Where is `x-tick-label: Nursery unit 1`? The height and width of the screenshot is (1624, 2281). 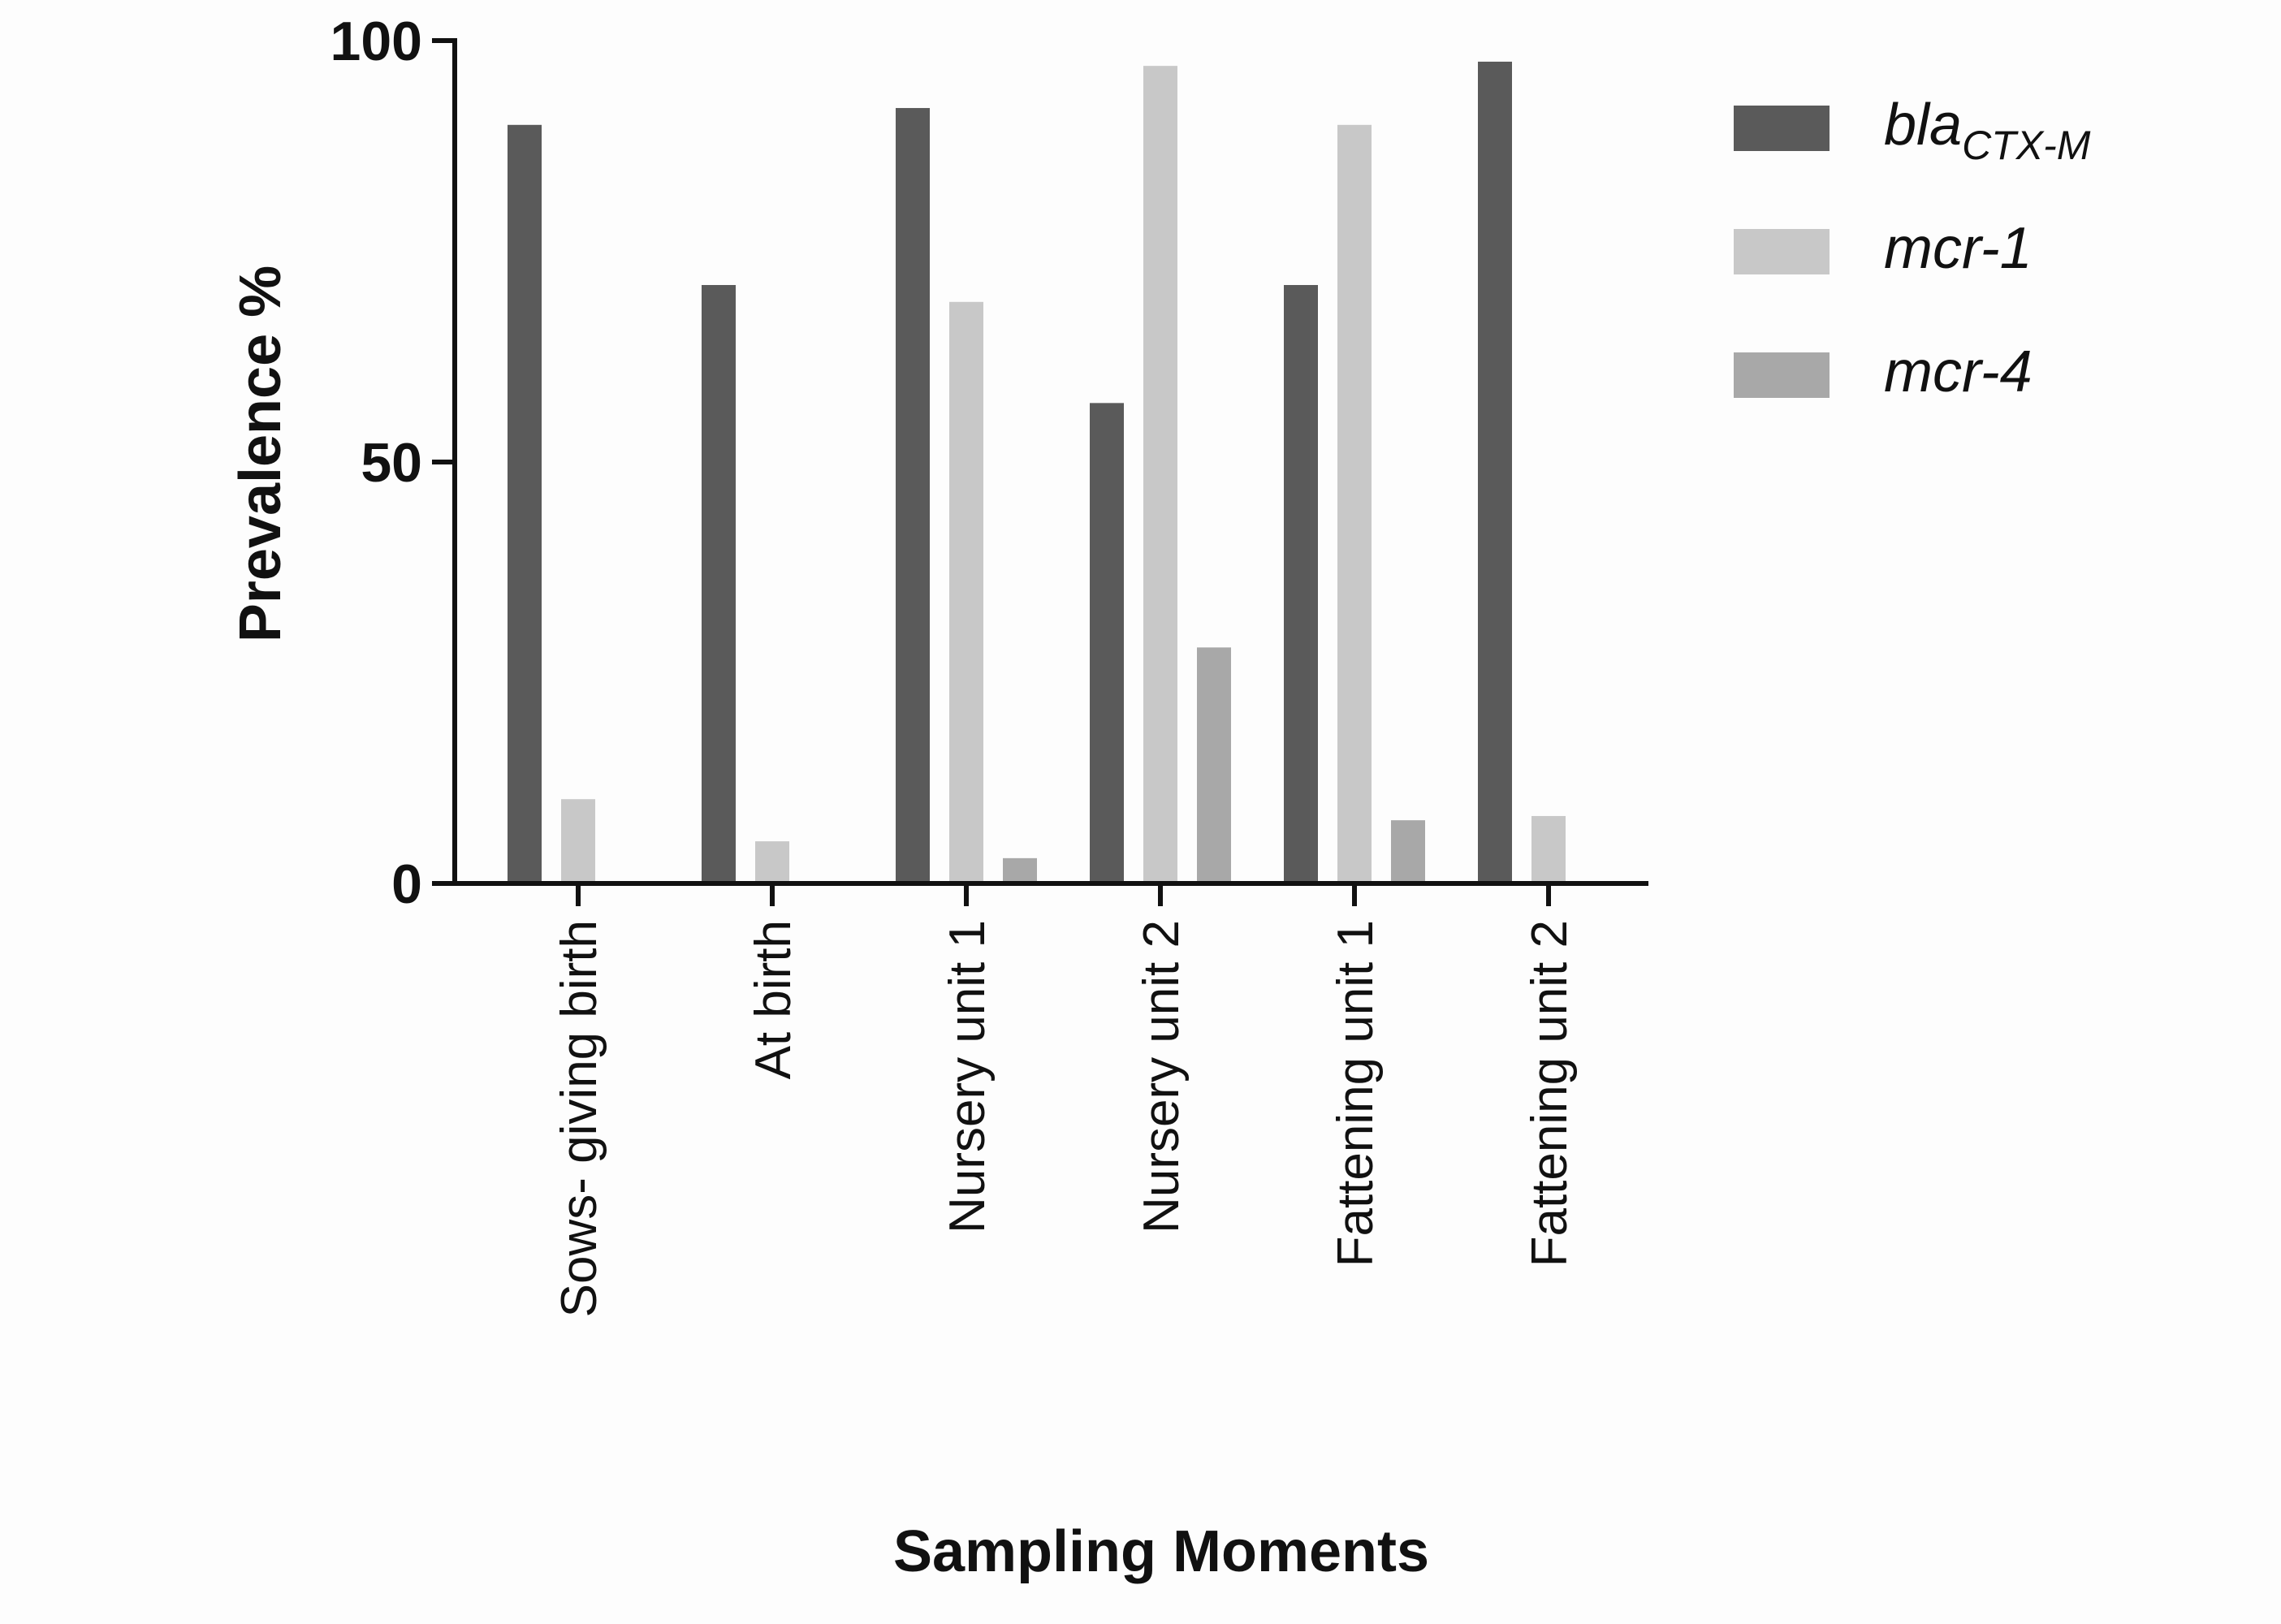 x-tick-label: Nursery unit 1 is located at coordinates (968, 1076).